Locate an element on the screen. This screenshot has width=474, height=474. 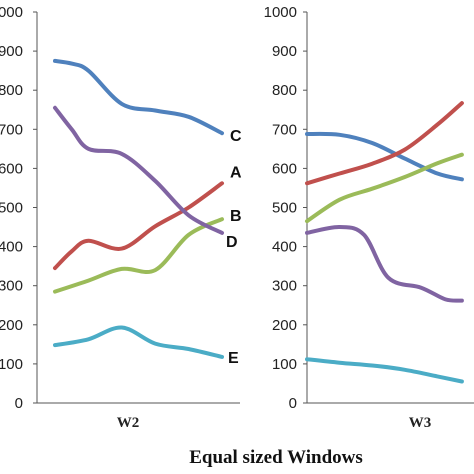
x-category-label: W2 is located at coordinates (128, 423).